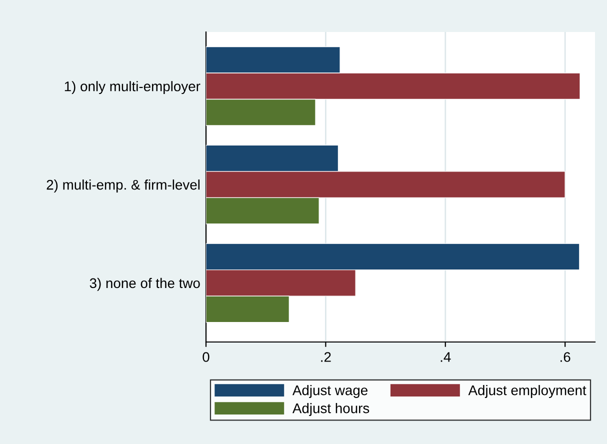  Describe the element at coordinates (206, 357) in the screenshot. I see `x-tick-label: 0` at that location.